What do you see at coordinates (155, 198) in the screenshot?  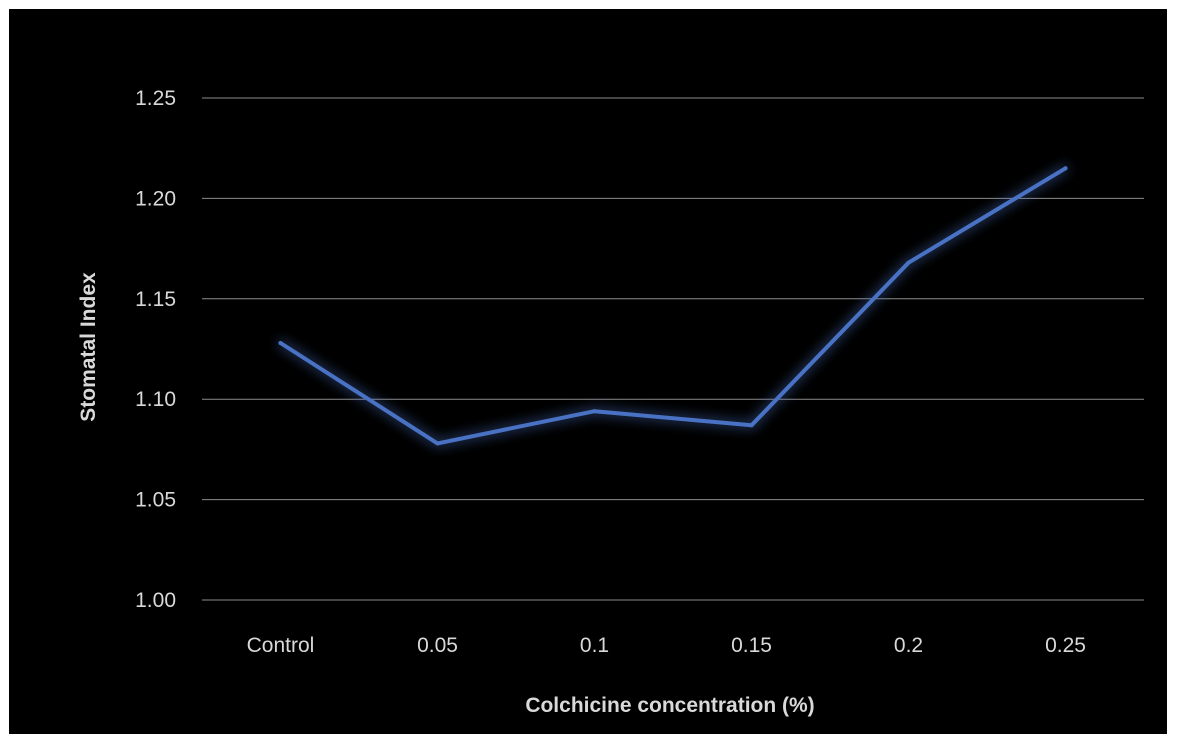 I see `y-tick-label: 1.20` at bounding box center [155, 198].